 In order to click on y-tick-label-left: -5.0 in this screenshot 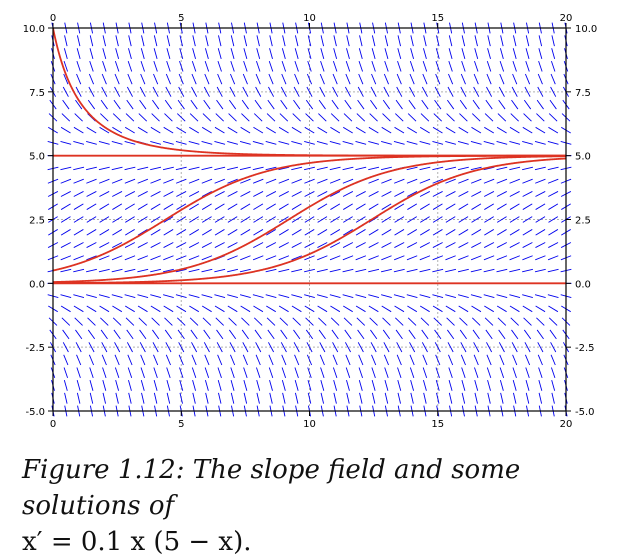, I will do `click(35, 412)`.